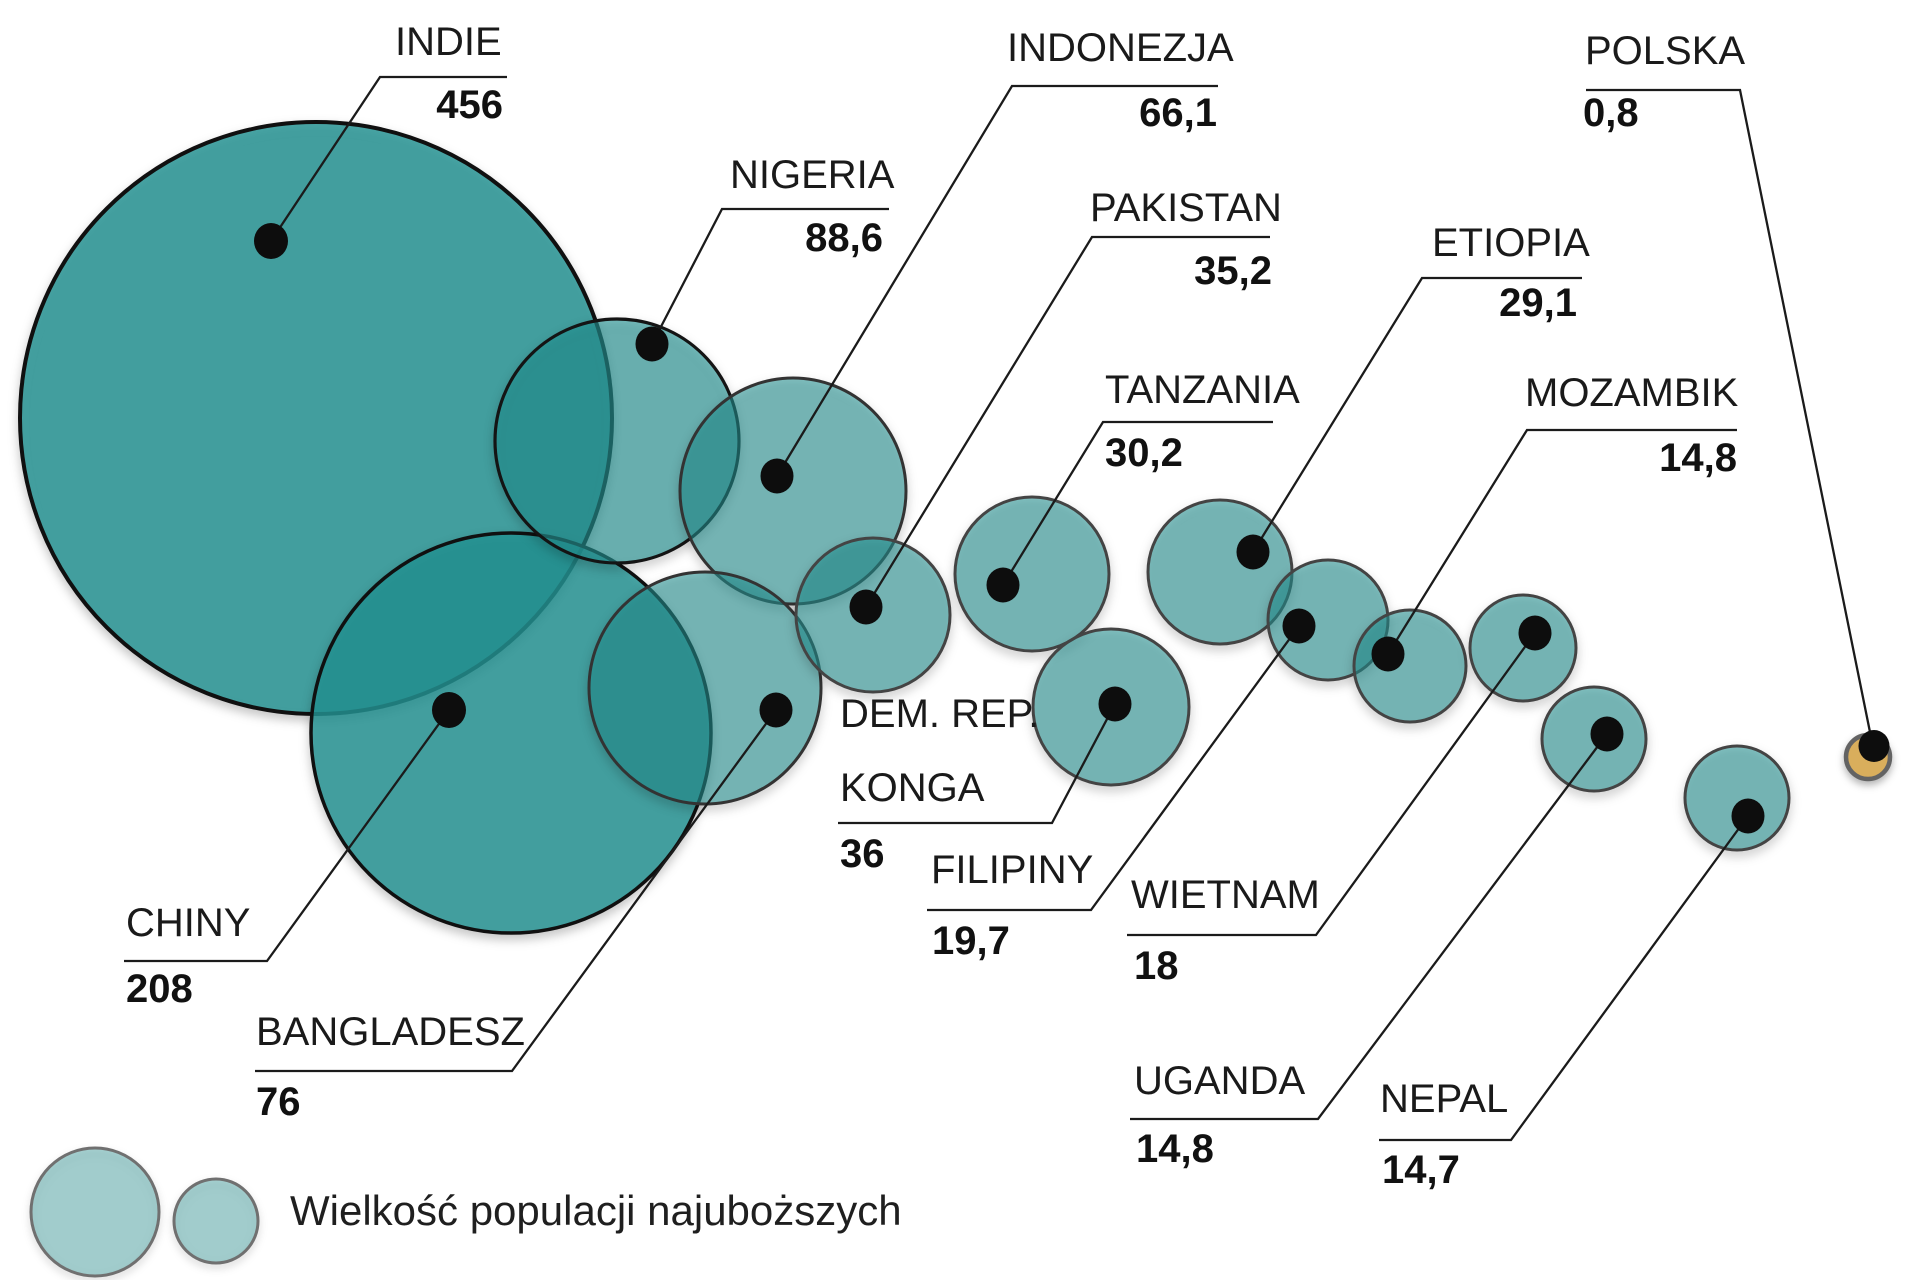 The height and width of the screenshot is (1280, 1920). Describe the element at coordinates (1730, 415) in the screenshot. I see `leader-line-polska` at that location.